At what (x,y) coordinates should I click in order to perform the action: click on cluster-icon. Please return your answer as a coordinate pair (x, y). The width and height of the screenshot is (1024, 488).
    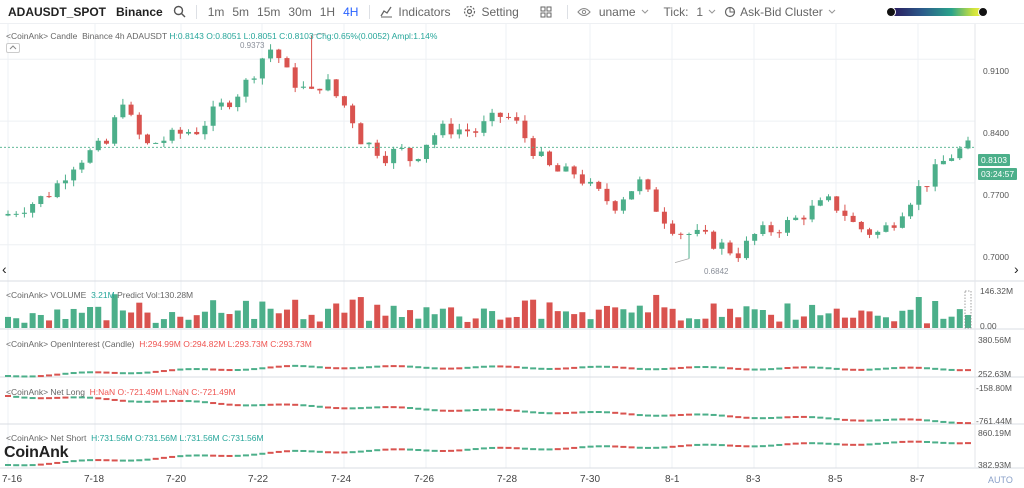
    Looking at the image, I should click on (730, 12).